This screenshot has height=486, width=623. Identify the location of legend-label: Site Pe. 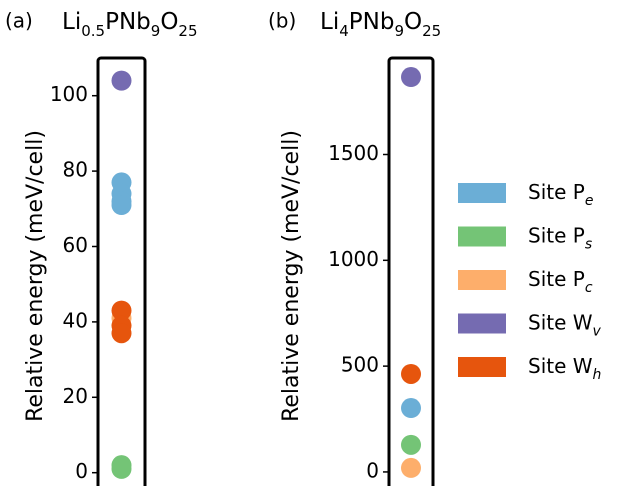
(560, 195).